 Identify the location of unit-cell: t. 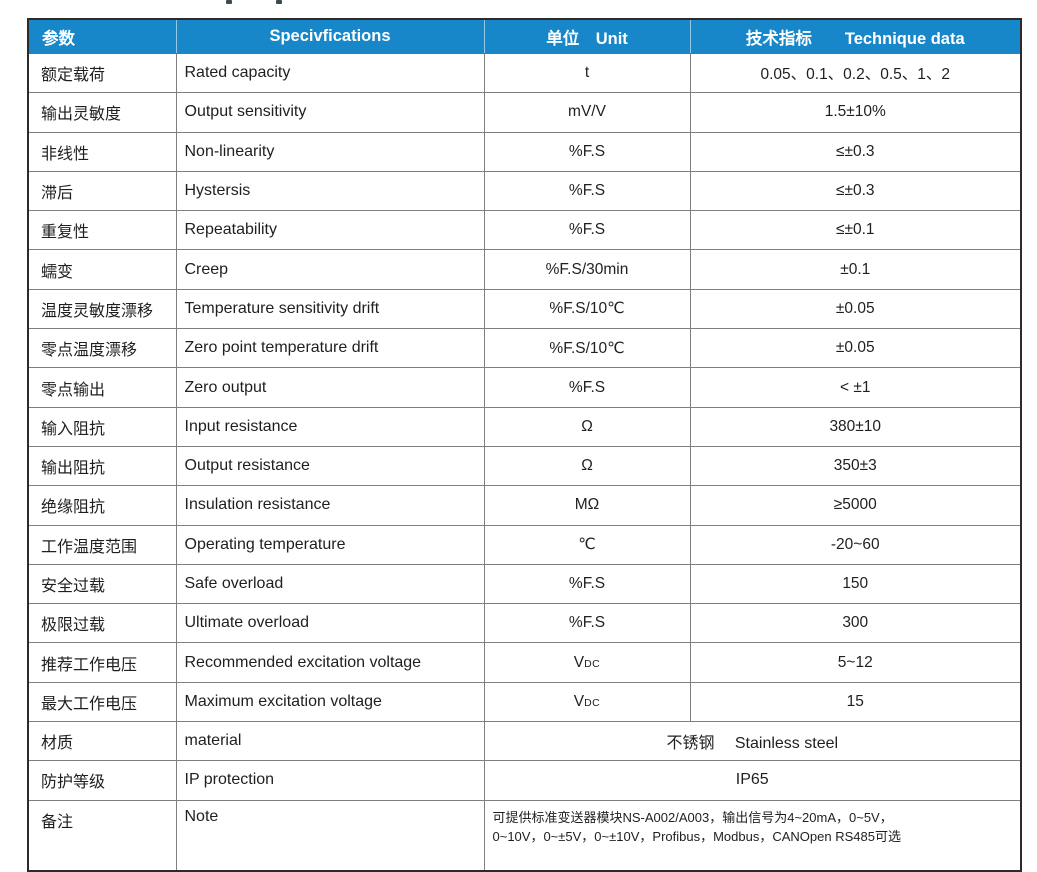
(587, 73).